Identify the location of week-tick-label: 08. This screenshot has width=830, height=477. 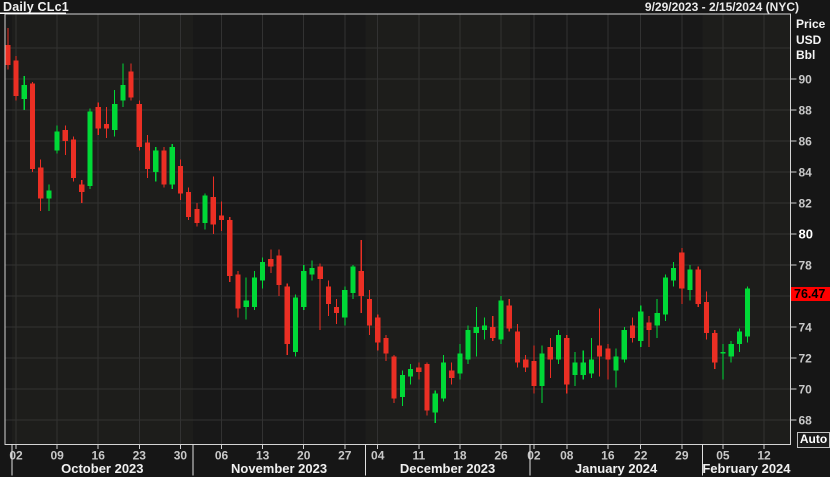
(567, 456).